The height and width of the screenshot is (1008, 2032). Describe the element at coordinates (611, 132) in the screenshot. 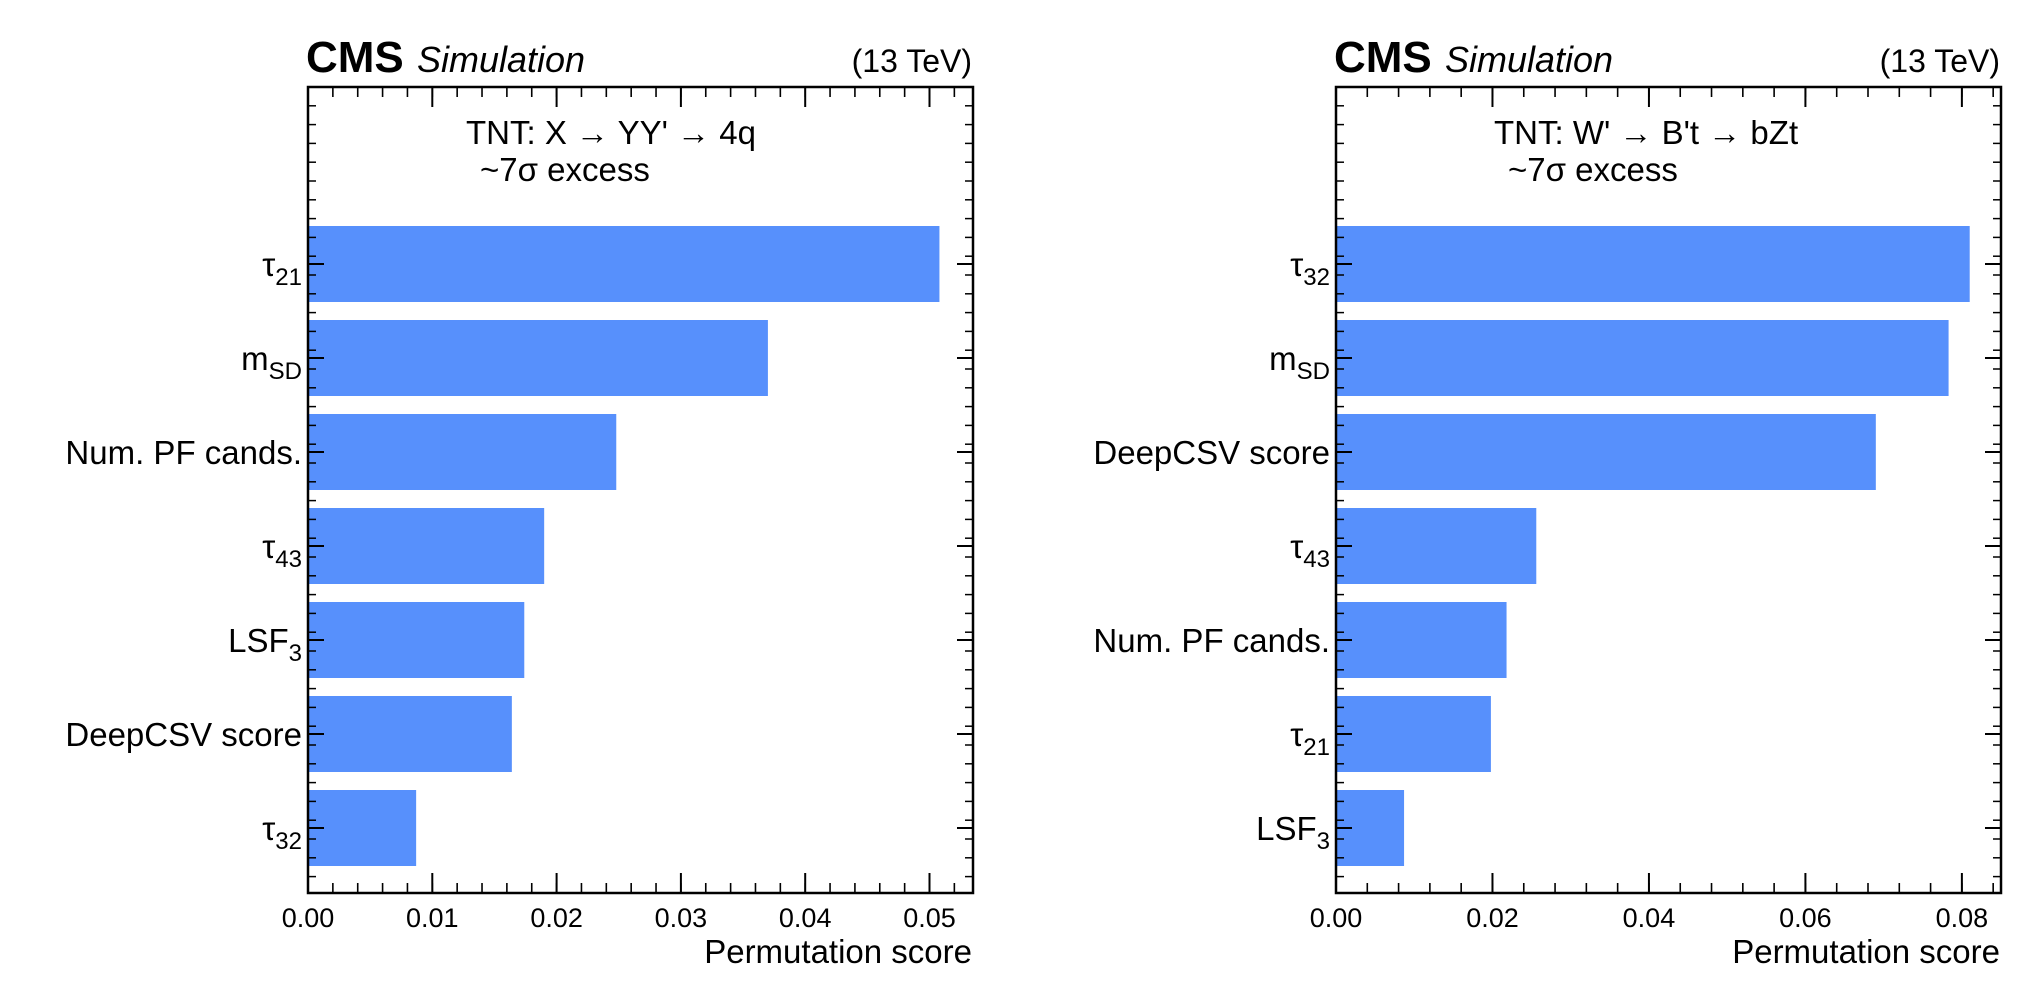

I see `annotation-process: TNT: X → YY' → 4q` at that location.